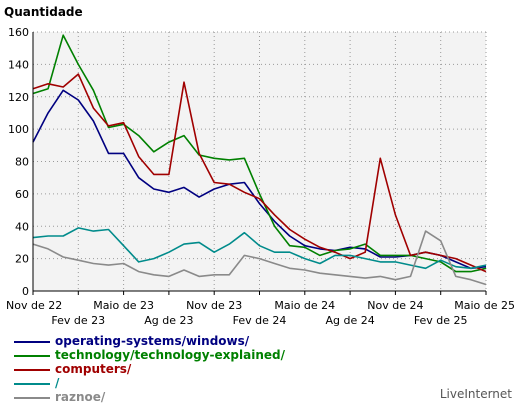  I want to click on x-tick-label: Fev de 25, so click(441, 320).